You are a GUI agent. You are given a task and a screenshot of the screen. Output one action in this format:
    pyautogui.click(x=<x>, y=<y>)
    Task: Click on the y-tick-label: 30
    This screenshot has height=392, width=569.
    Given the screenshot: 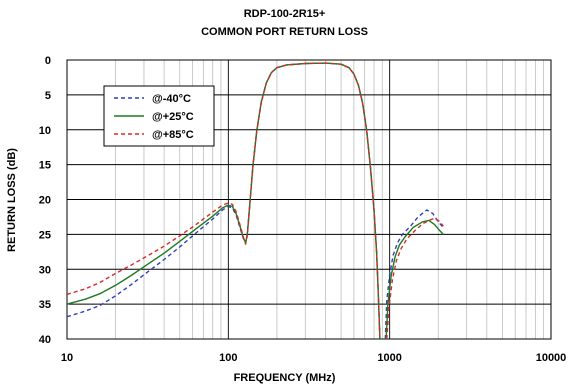 What is the action you would take?
    pyautogui.click(x=45, y=270)
    